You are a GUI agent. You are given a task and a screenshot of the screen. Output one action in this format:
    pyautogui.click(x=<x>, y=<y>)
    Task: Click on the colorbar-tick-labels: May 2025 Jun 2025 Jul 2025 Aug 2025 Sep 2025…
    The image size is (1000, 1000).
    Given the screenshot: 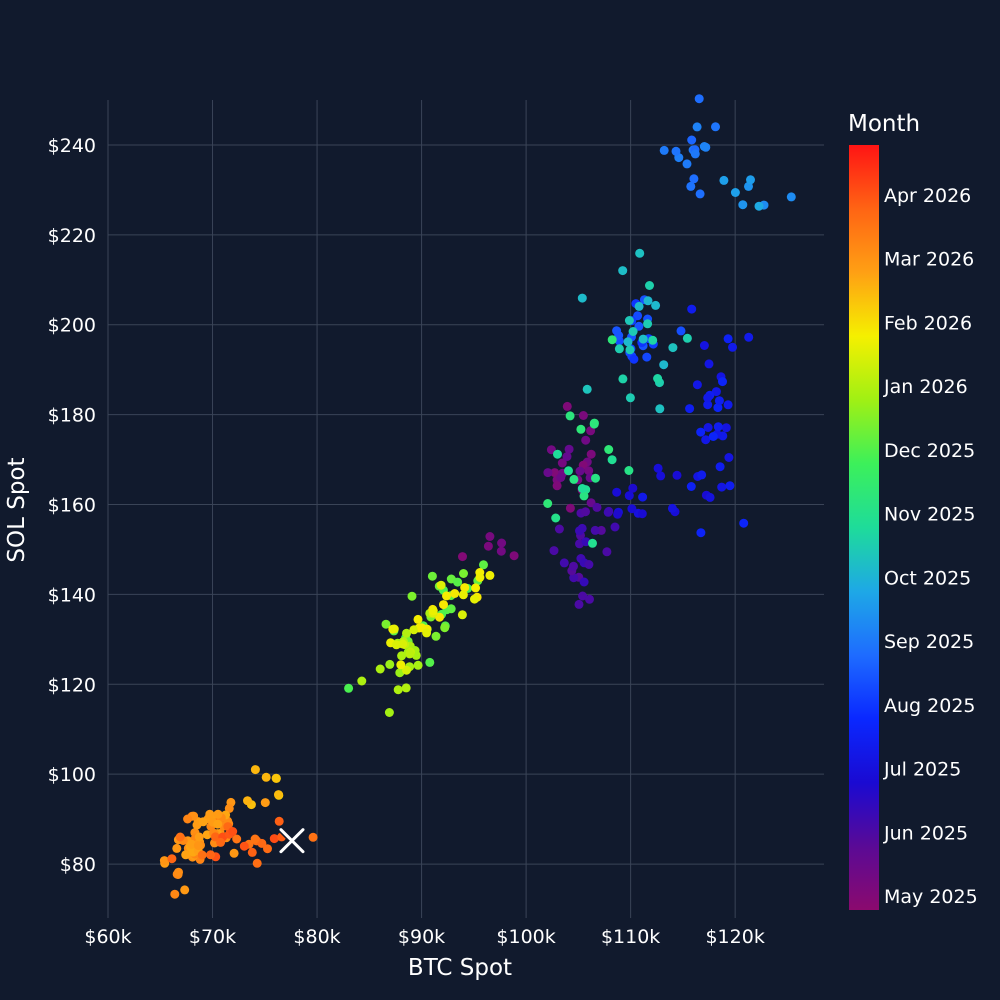 What is the action you would take?
    pyautogui.click(x=930, y=546)
    